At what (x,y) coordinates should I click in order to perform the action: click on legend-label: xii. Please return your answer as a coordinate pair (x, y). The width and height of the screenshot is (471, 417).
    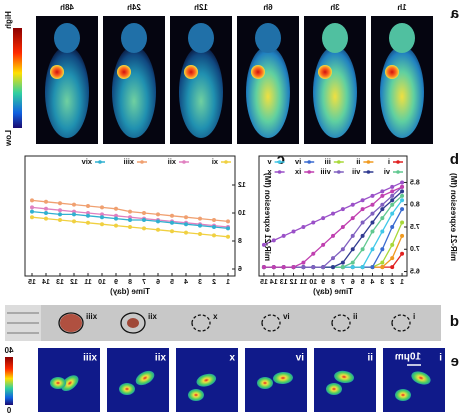
    Looking at the image, I should click on (172, 161).